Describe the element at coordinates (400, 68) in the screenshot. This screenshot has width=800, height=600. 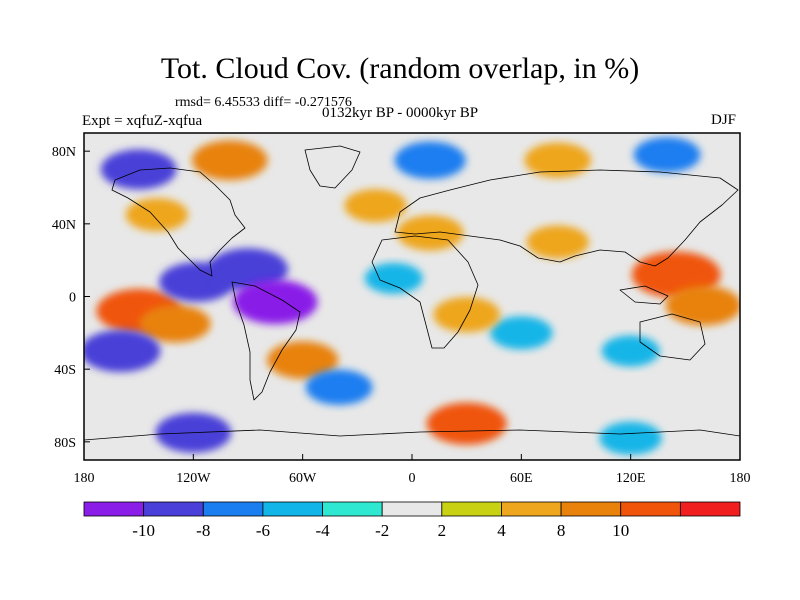
I see `map-title: Tot. Cloud Cov. (random overlap, in %)` at that location.